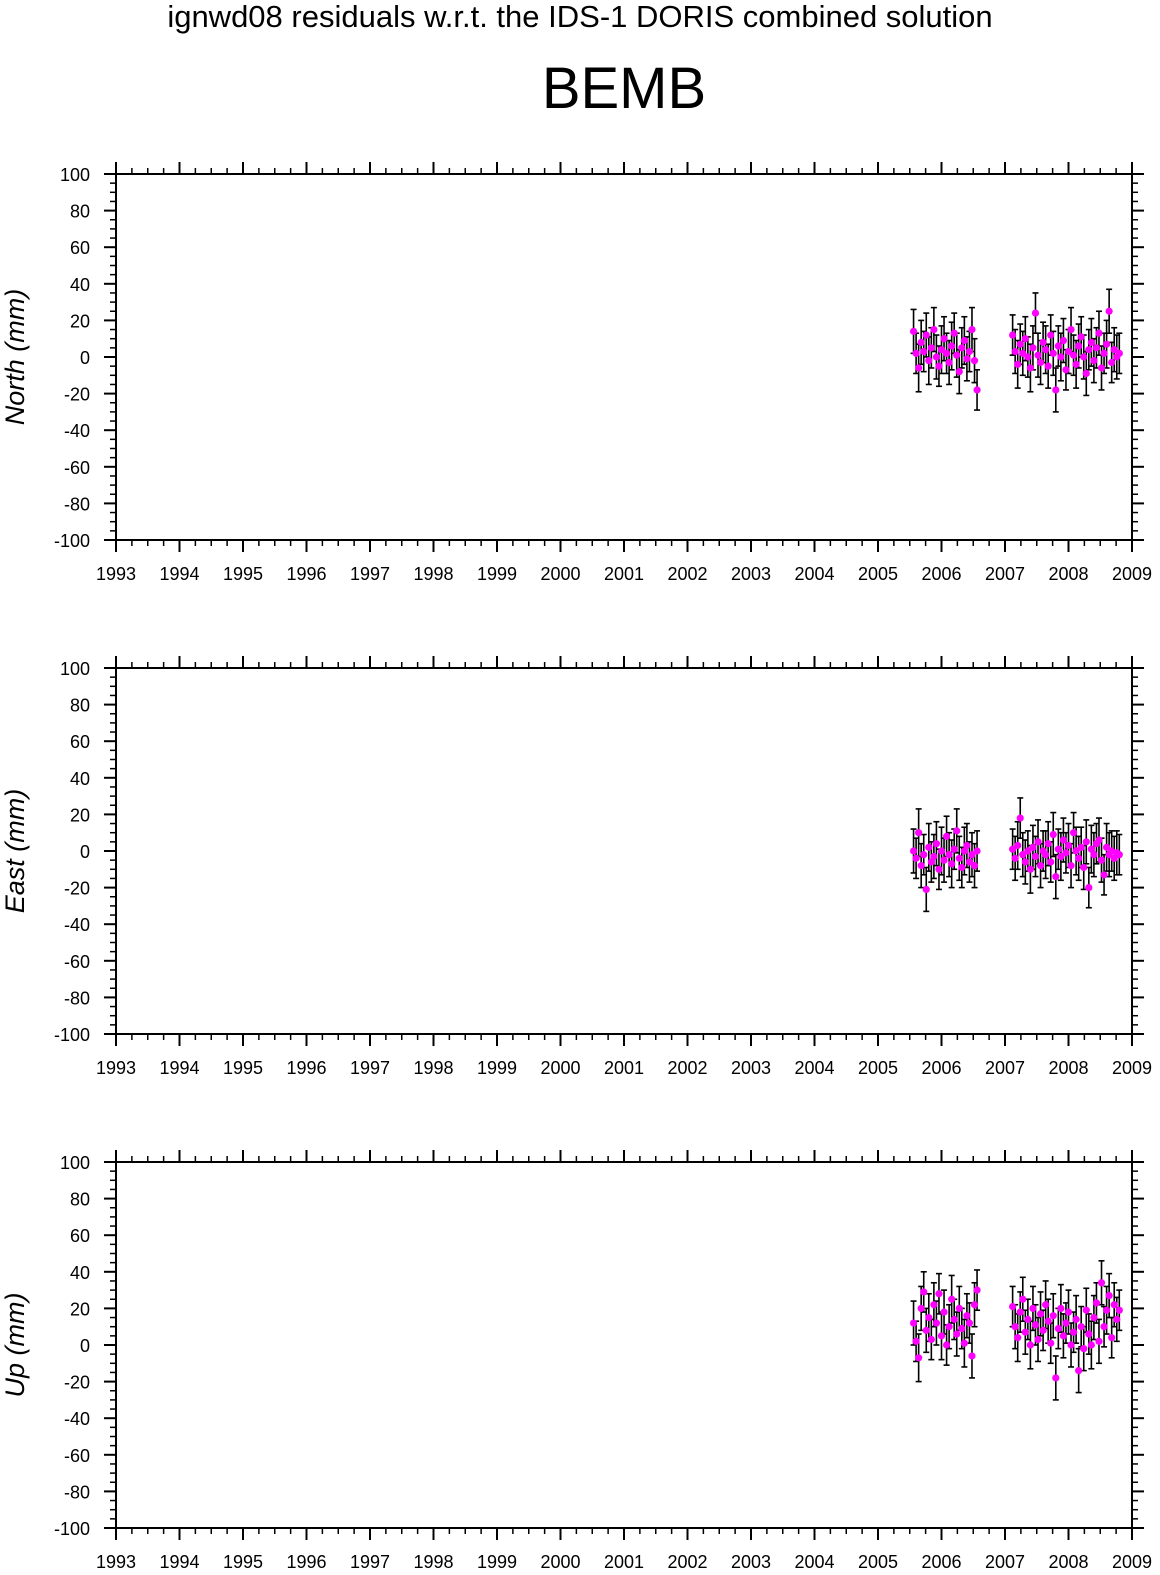 The width and height of the screenshot is (1160, 1575). Describe the element at coordinates (624, 88) in the screenshot. I see `station-name: BEMB` at that location.